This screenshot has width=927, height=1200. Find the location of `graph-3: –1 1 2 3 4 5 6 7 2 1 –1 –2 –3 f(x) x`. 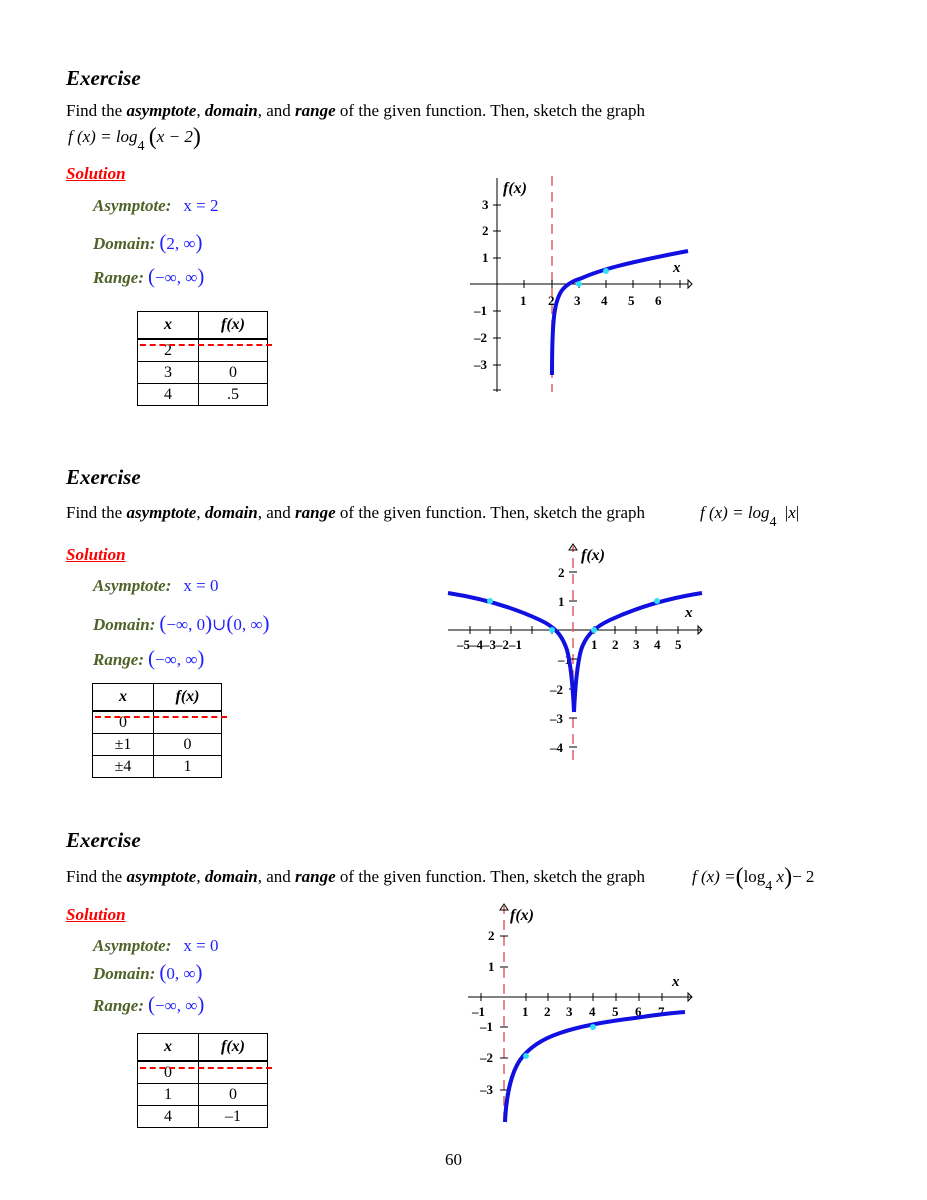

graph-3: –1 1 2 3 4 5 6 7 2 1 –1 –2 –3 f(x) x is located at coordinates (580, 1013).